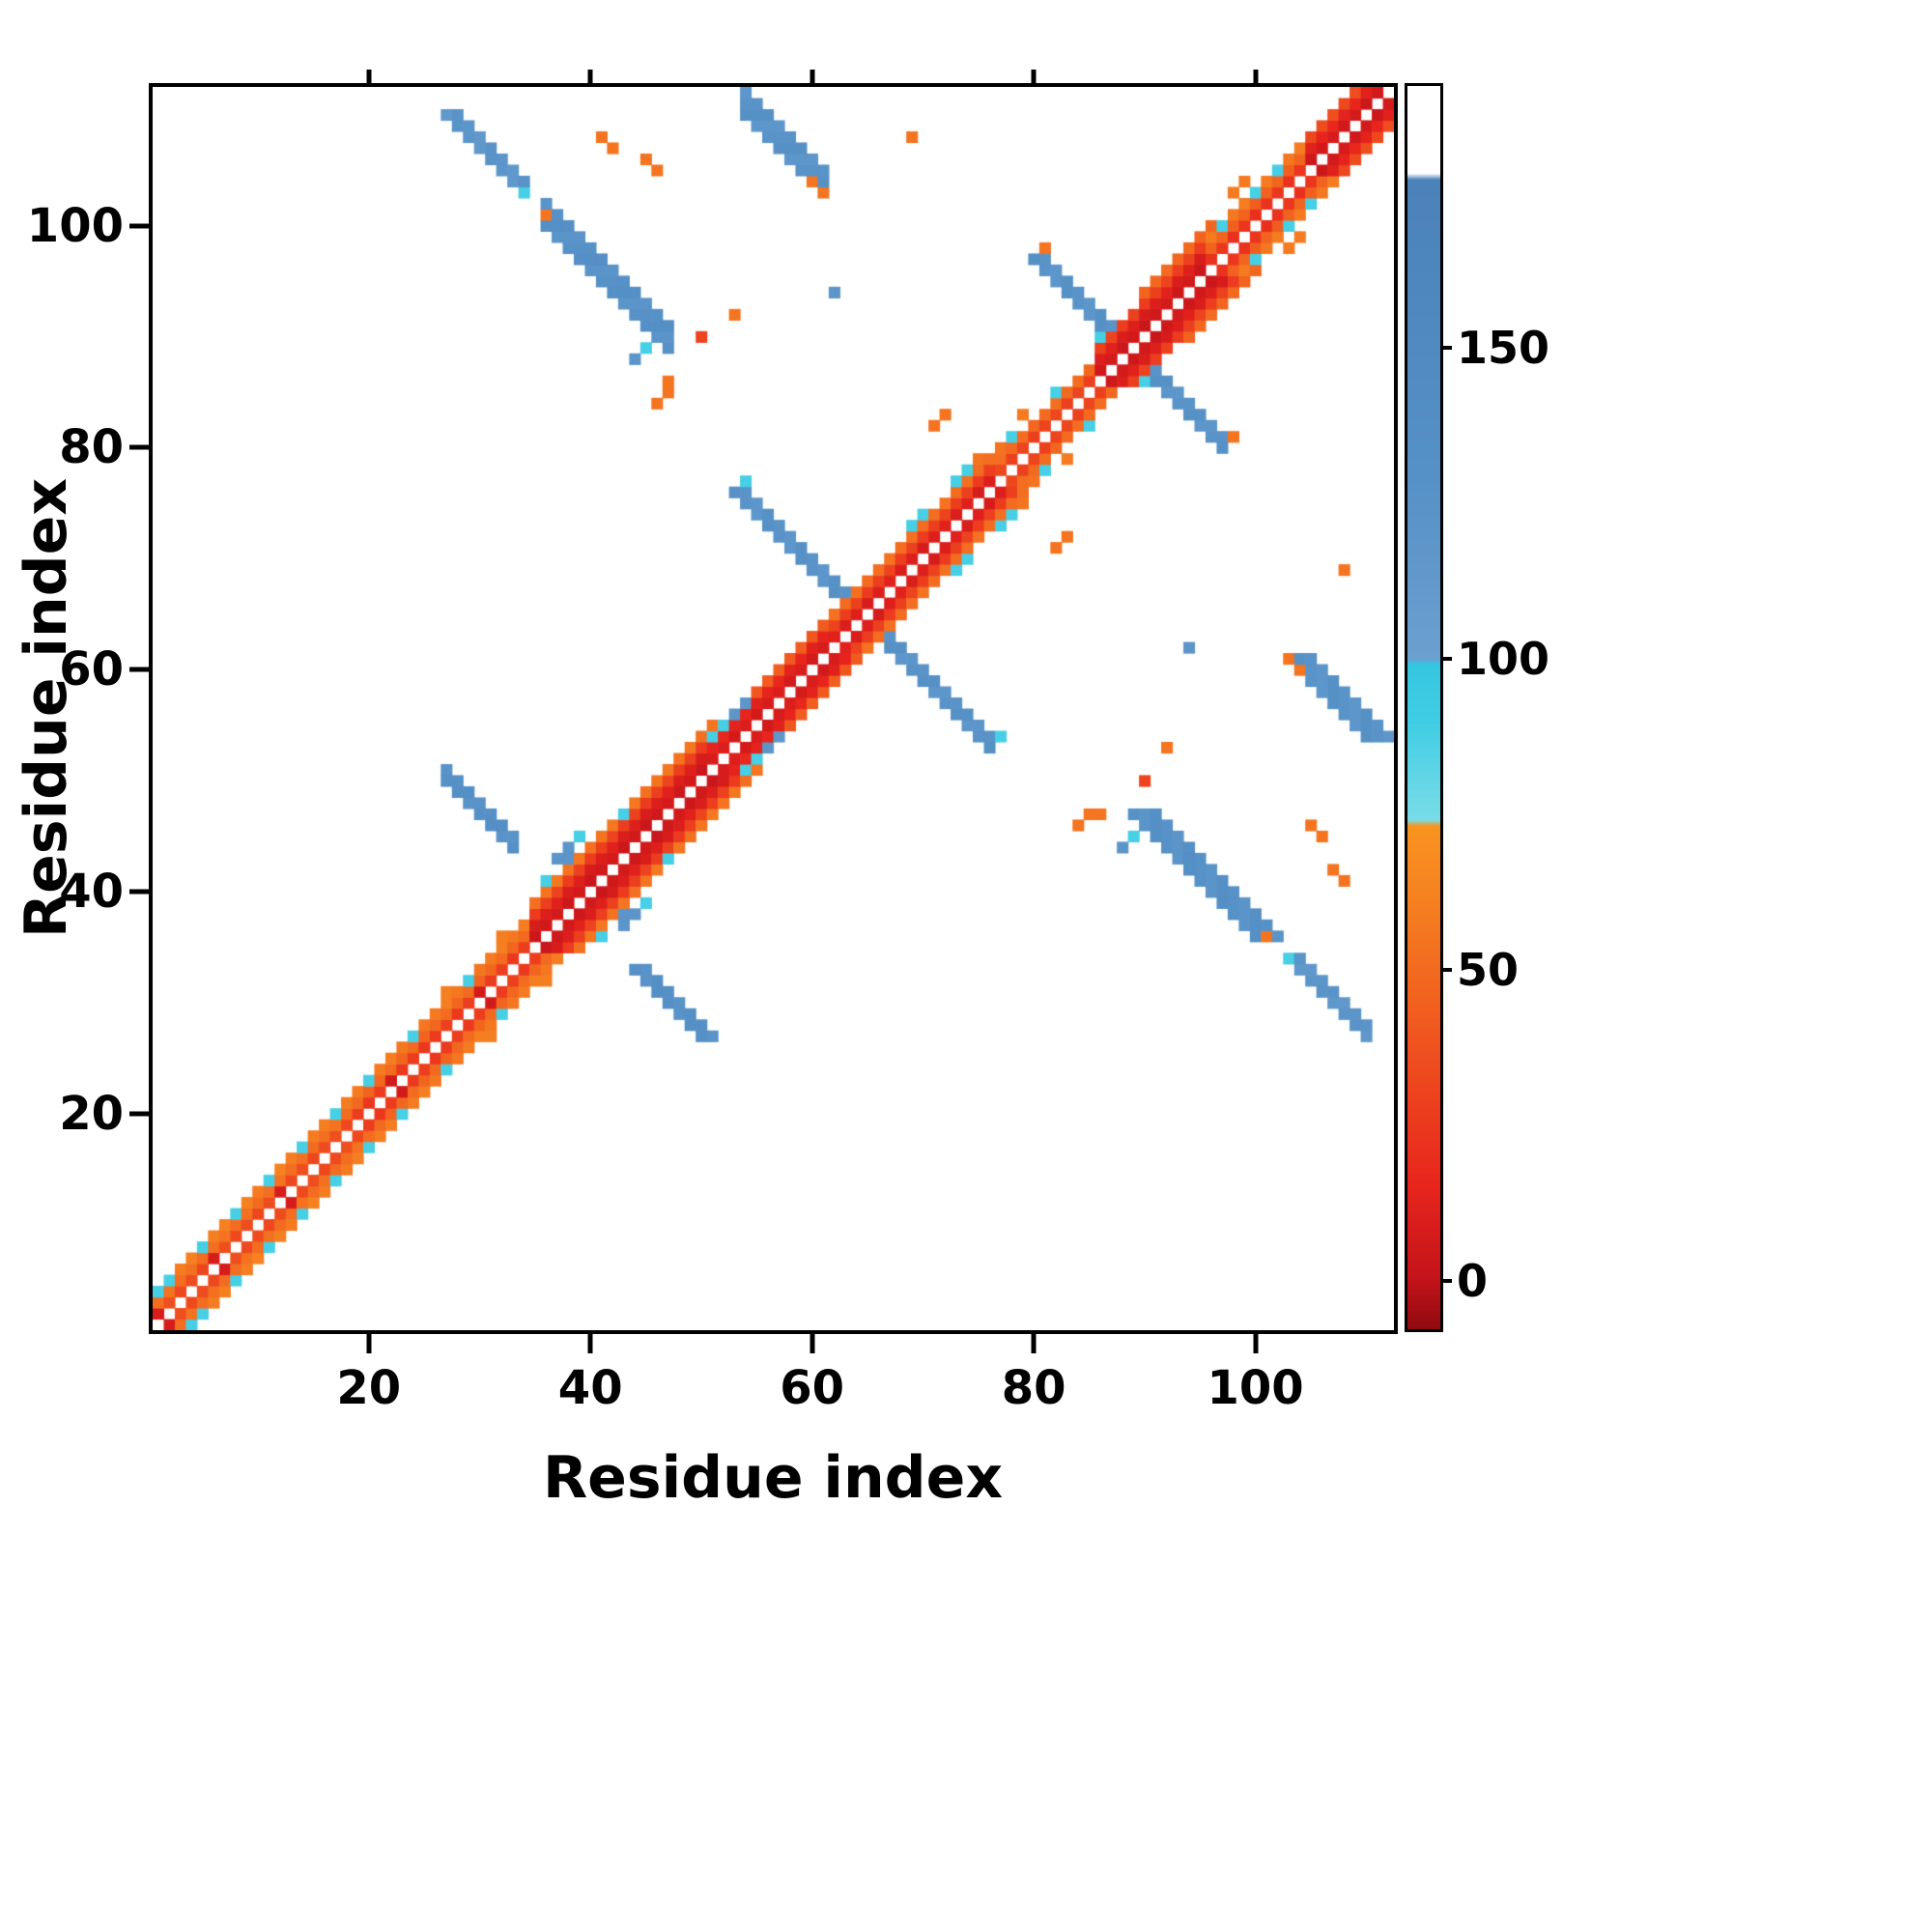  What do you see at coordinates (1255, 1388) in the screenshot?
I see `x-tick-label: 100` at bounding box center [1255, 1388].